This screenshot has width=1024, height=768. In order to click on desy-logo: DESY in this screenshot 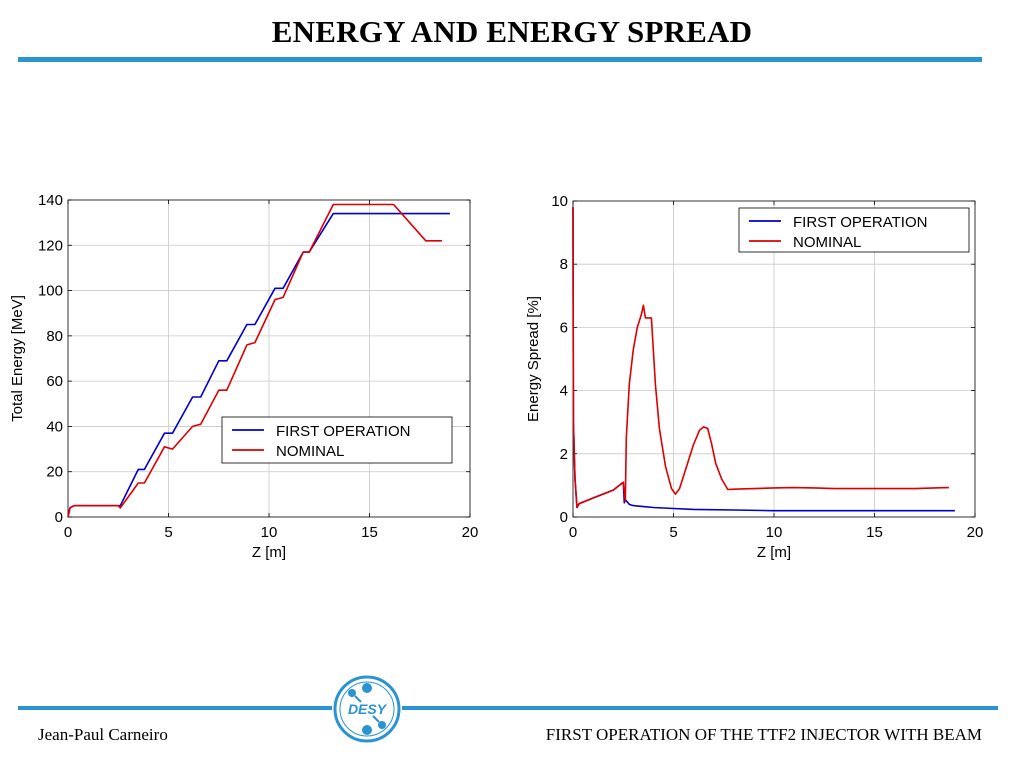, I will do `click(367, 709)`.